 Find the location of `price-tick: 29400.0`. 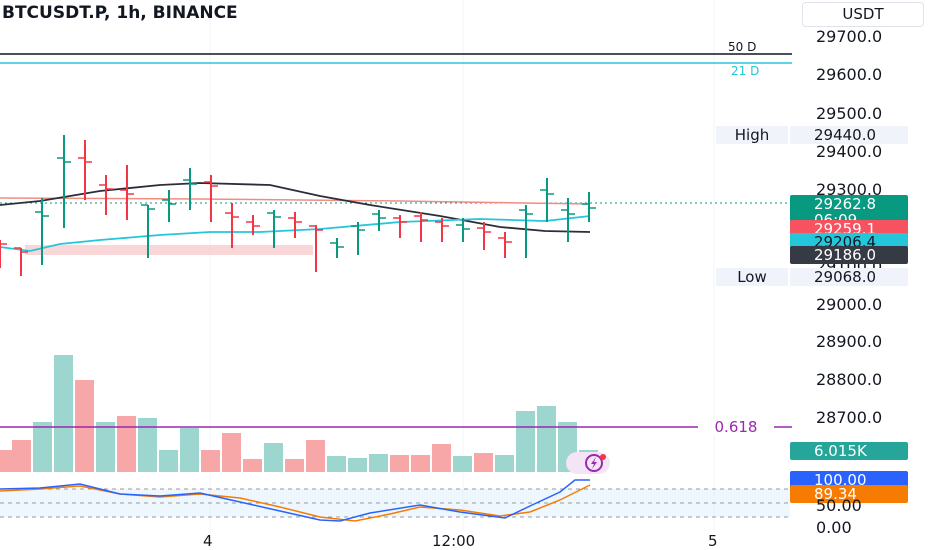

price-tick: 29400.0 is located at coordinates (849, 151).